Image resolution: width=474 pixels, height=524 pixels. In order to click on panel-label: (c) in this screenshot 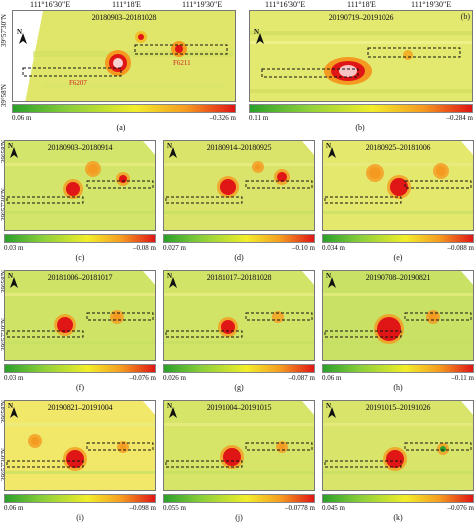, I will do `click(80, 257)`.